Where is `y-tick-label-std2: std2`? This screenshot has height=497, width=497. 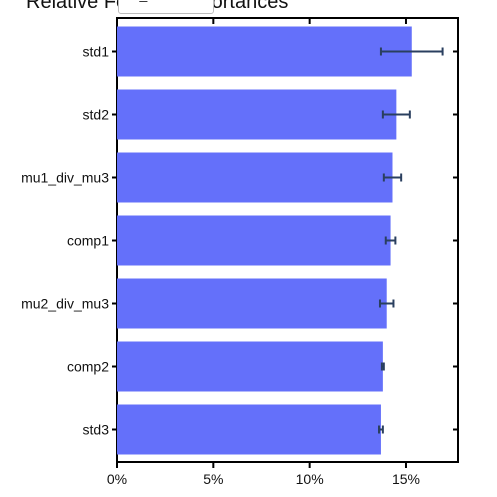
y-tick-label-std2: std2 is located at coordinates (96, 115).